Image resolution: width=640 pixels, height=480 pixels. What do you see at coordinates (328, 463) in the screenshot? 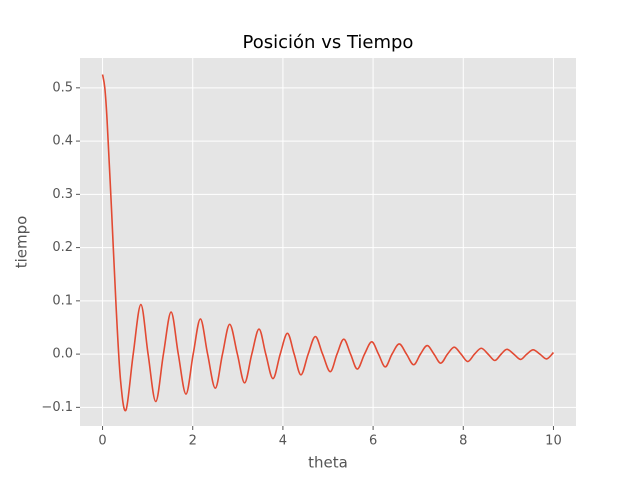
I see `x-axis-label: theta` at bounding box center [328, 463].